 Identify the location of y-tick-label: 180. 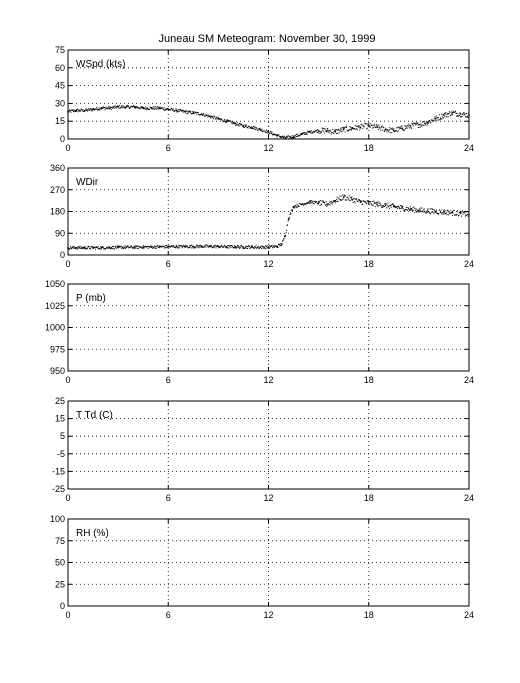
(57, 212).